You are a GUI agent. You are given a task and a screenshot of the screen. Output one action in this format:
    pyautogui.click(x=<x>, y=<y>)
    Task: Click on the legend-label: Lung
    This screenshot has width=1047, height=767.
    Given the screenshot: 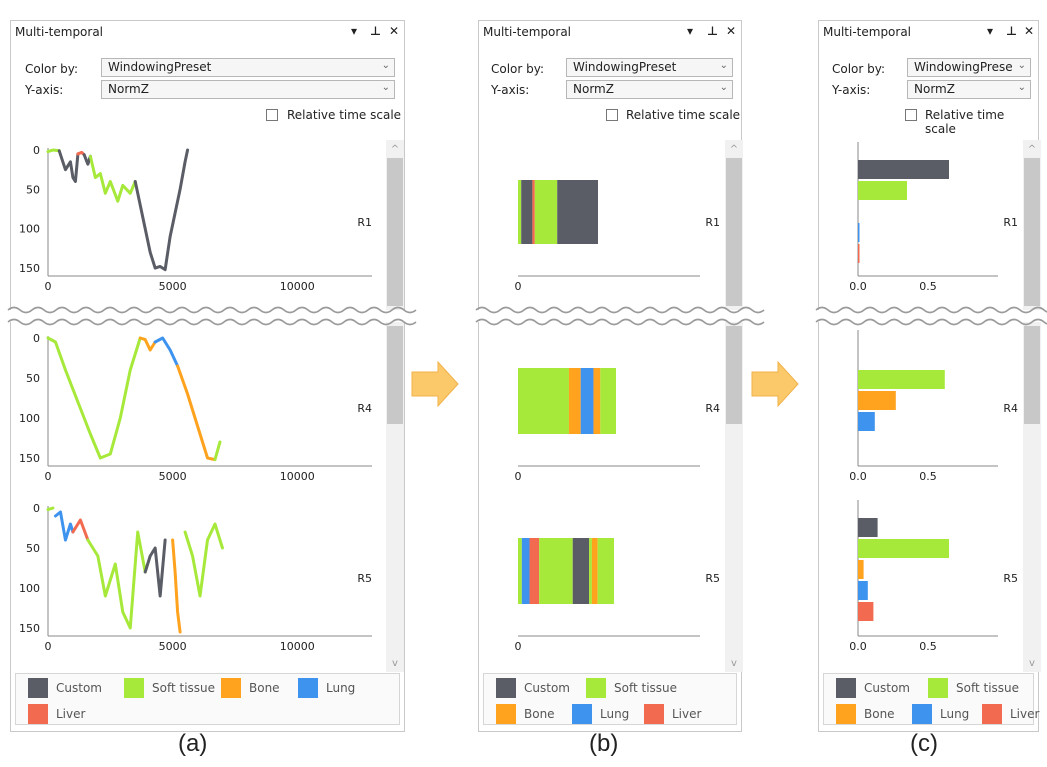 What is the action you would take?
    pyautogui.click(x=955, y=714)
    